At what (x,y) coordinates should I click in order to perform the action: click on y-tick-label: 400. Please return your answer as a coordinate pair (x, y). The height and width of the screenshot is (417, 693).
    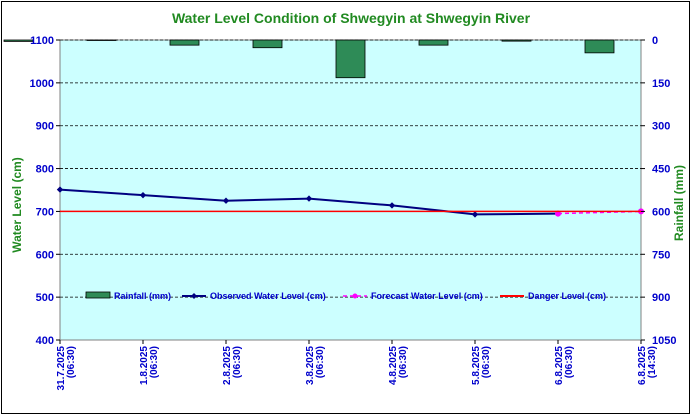
    Looking at the image, I should click on (45, 341).